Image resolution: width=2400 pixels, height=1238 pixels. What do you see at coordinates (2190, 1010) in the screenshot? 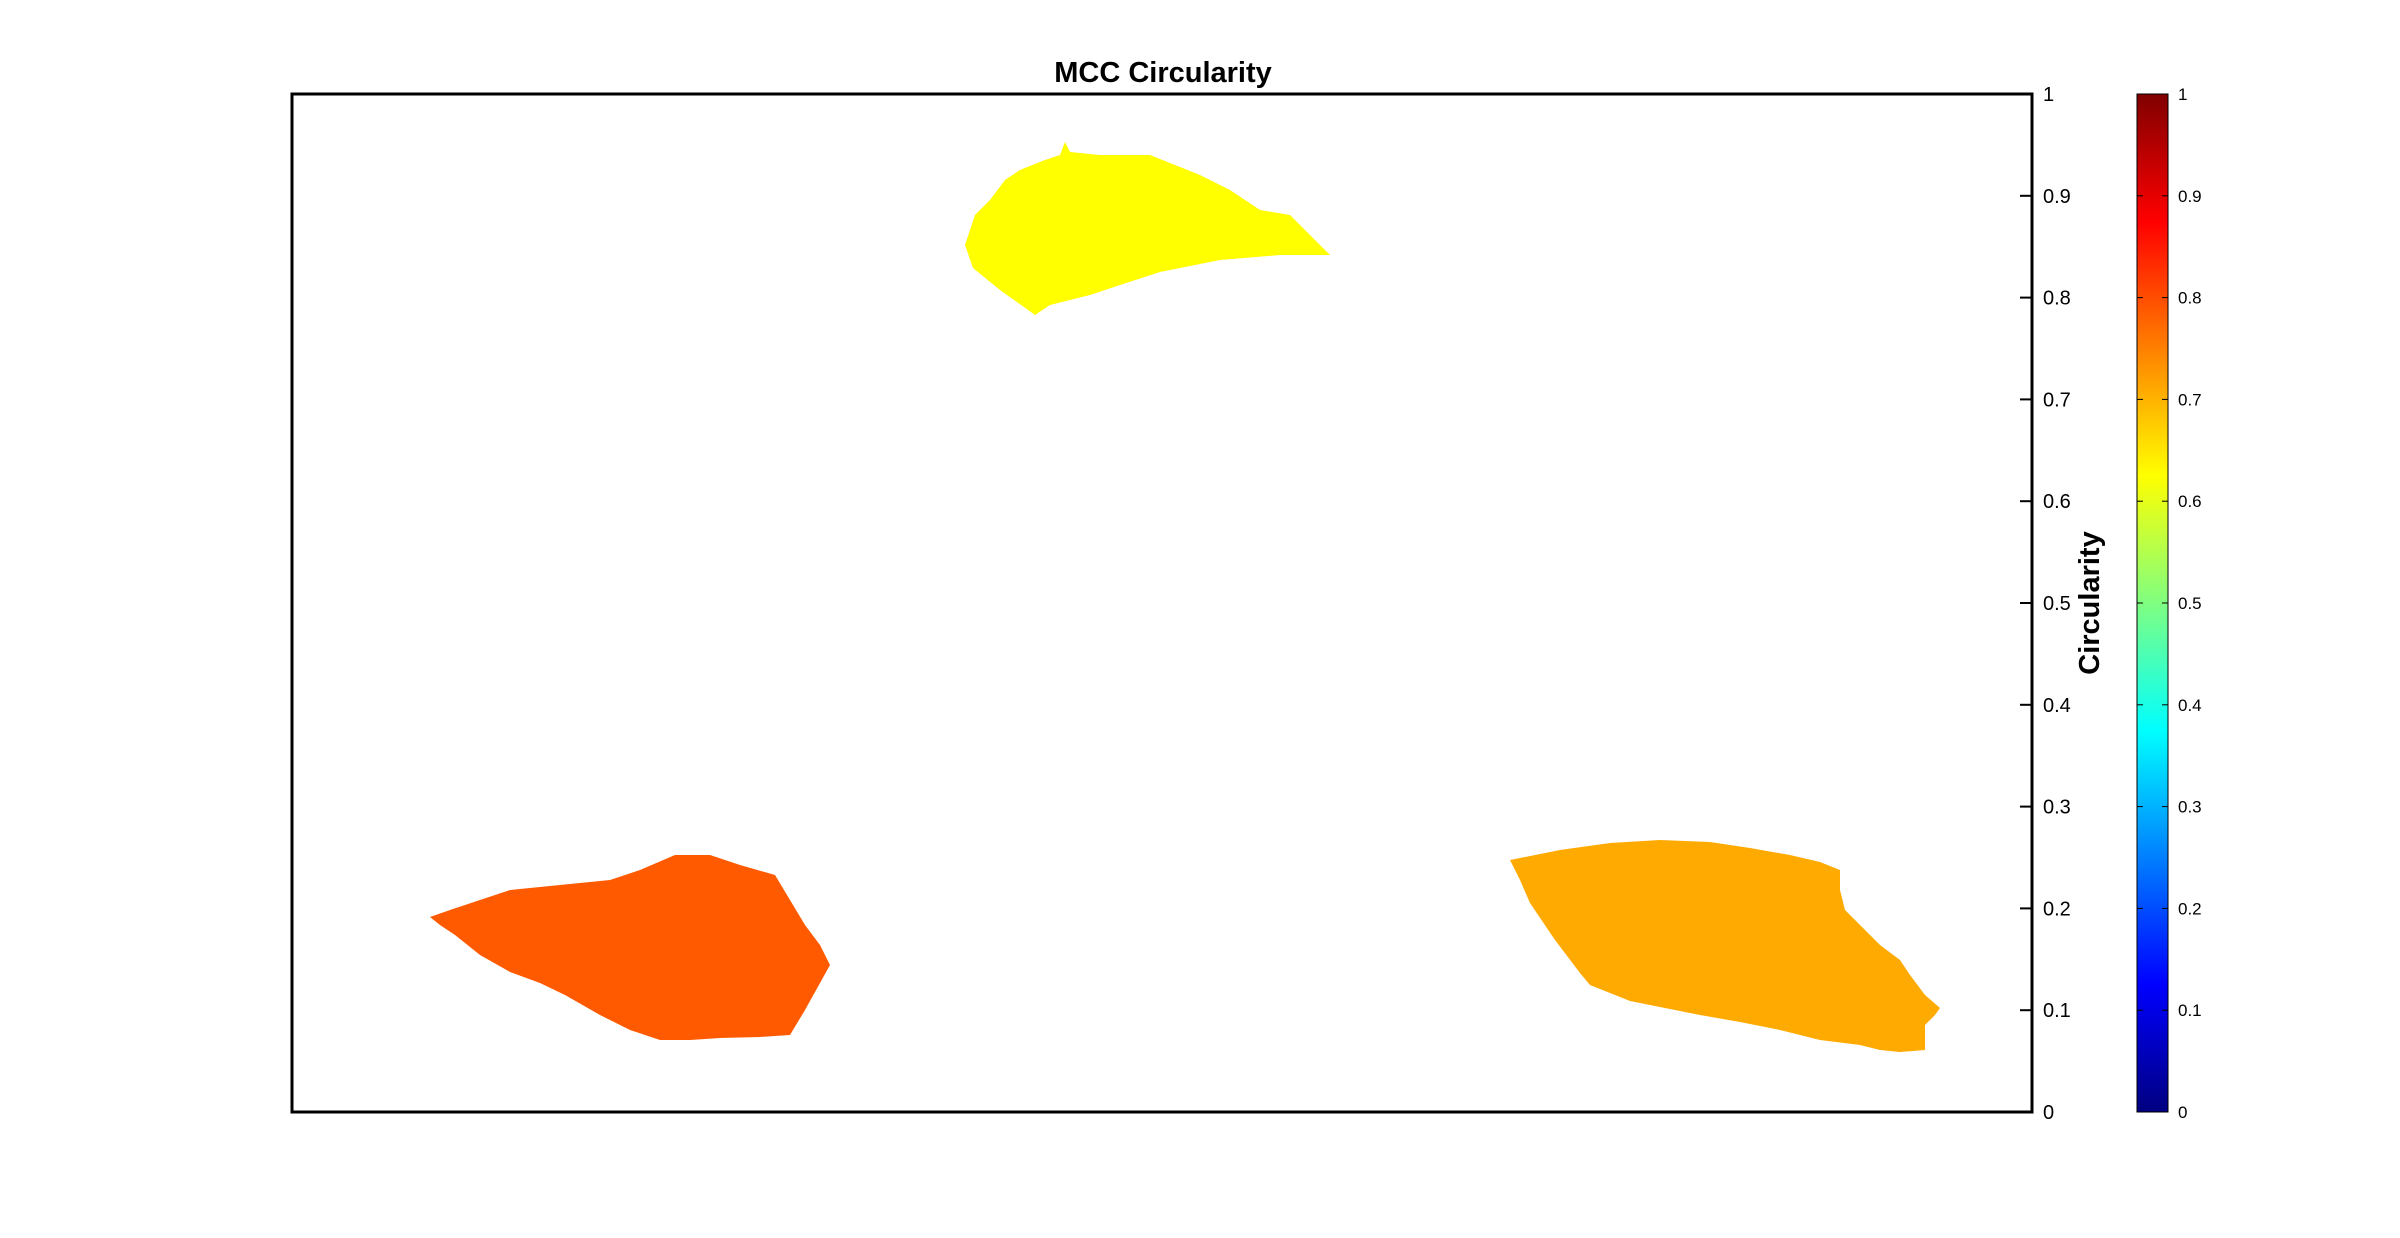
I see `colorbar-tick-label: 0.1` at bounding box center [2190, 1010].